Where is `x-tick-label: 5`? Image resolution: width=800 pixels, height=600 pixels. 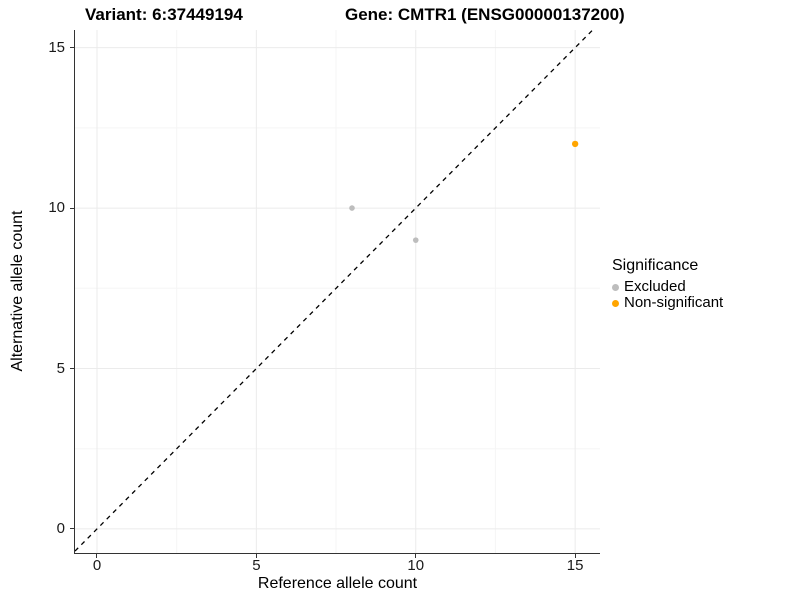
x-tick-label: 5 is located at coordinates (256, 565).